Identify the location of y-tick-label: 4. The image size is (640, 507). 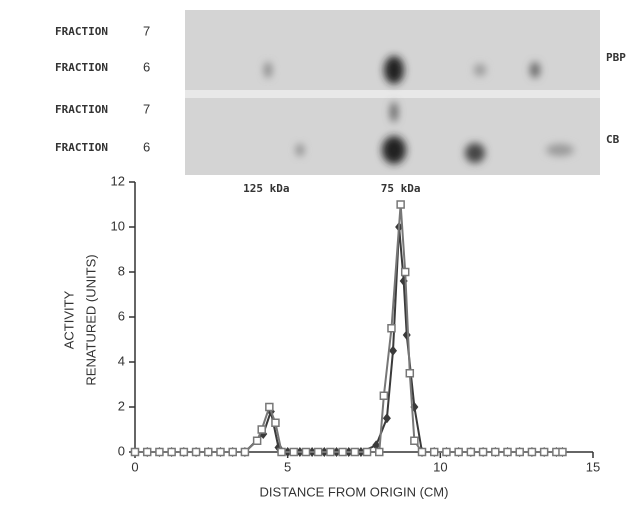
(121, 360).